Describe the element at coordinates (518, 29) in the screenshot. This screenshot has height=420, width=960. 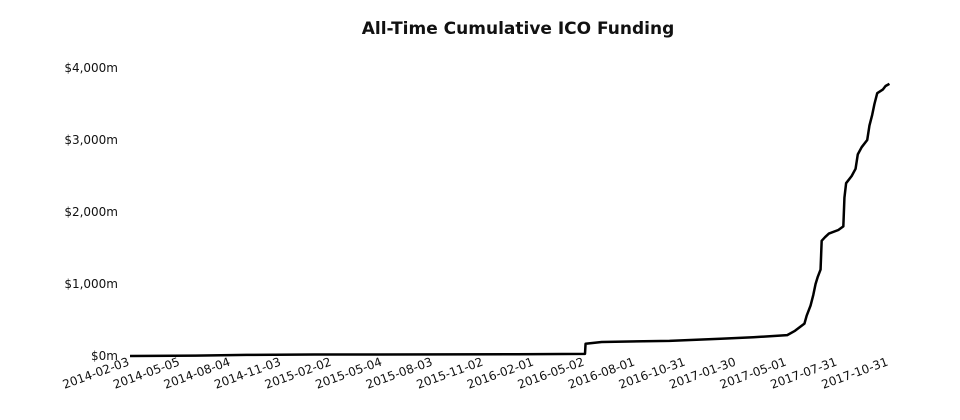
I see `chart-title: All-Time Cumulative ICO Funding` at that location.